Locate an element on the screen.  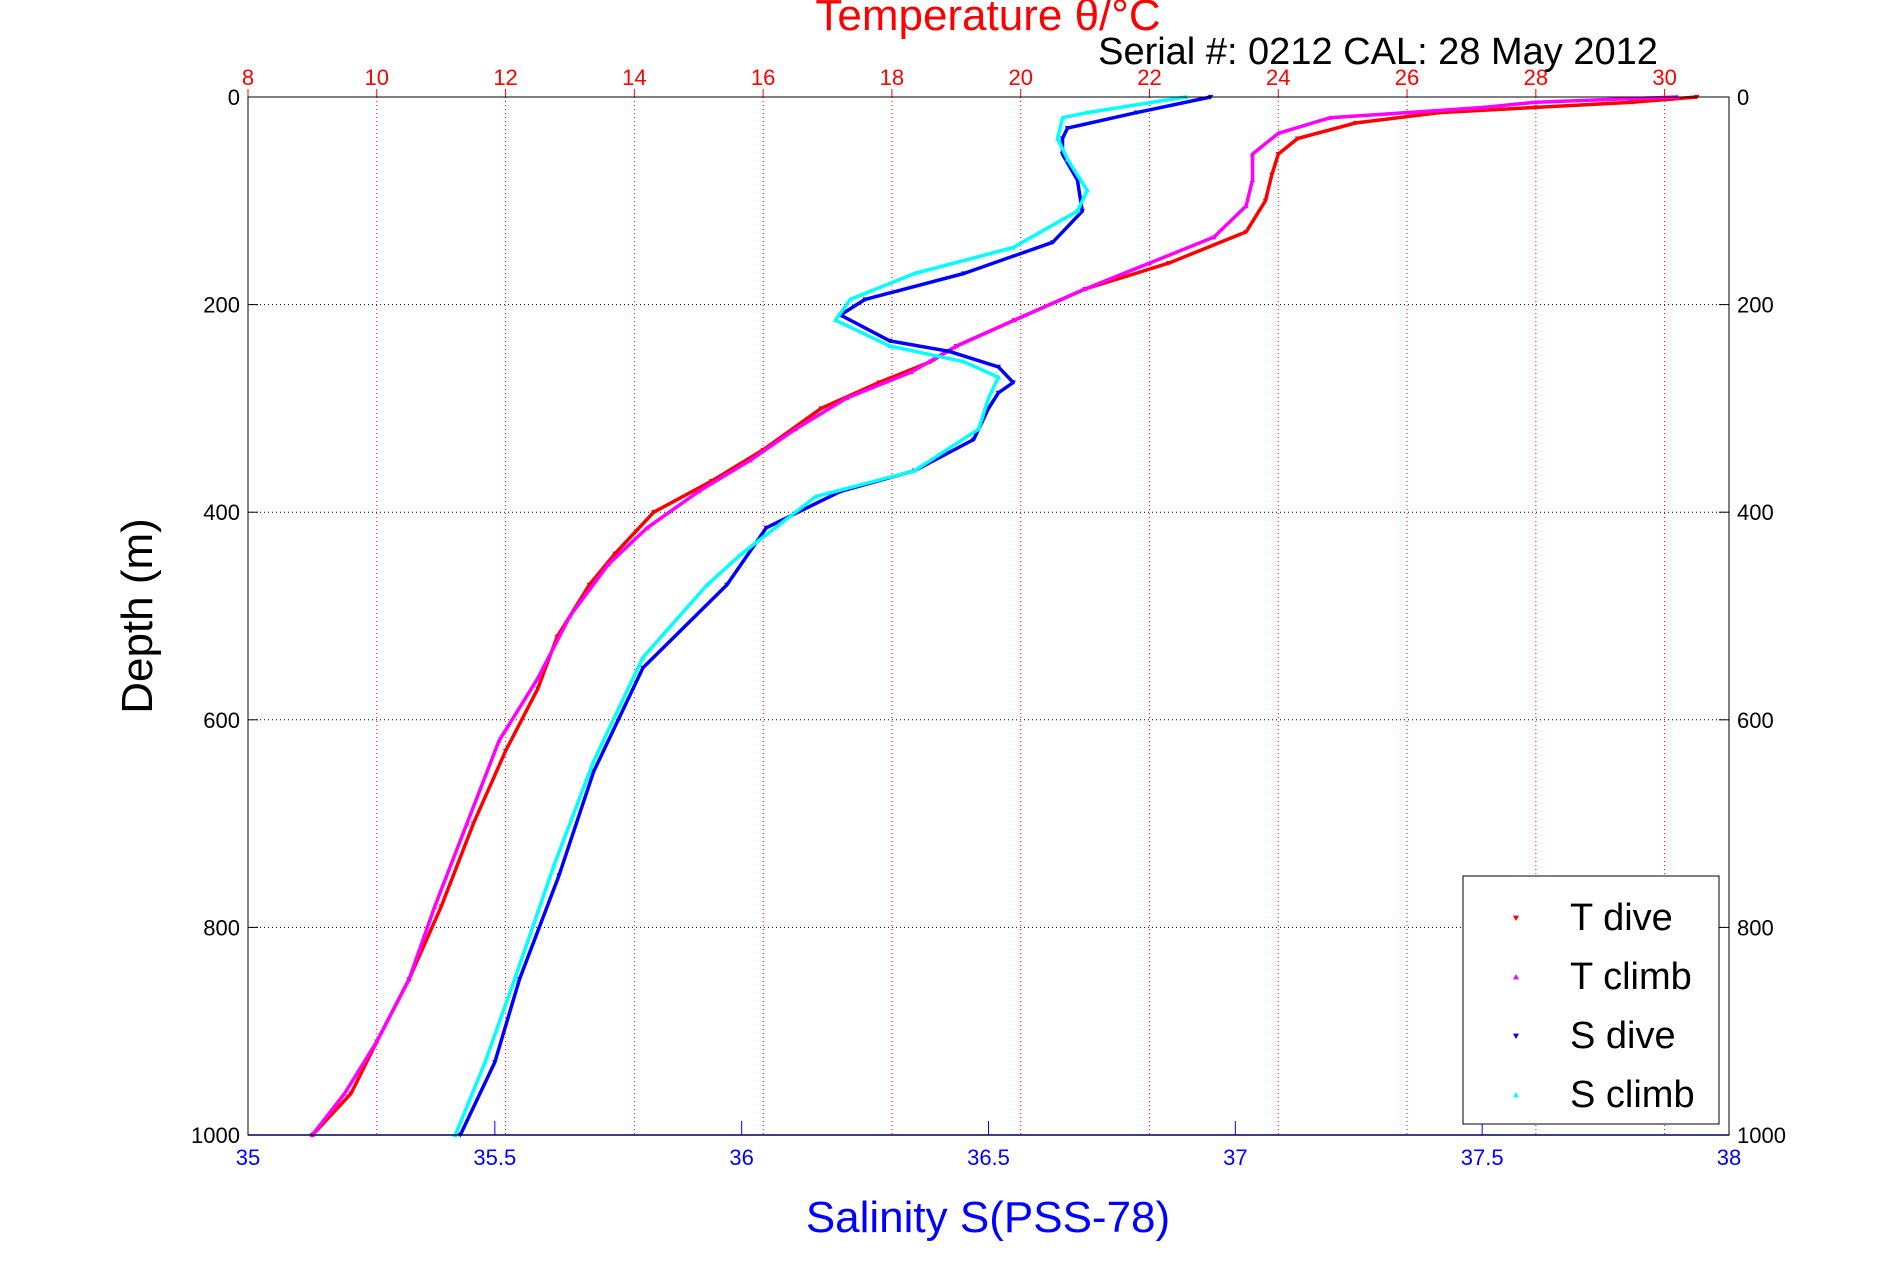
y-tick-label-left: 0 is located at coordinates (234, 97).